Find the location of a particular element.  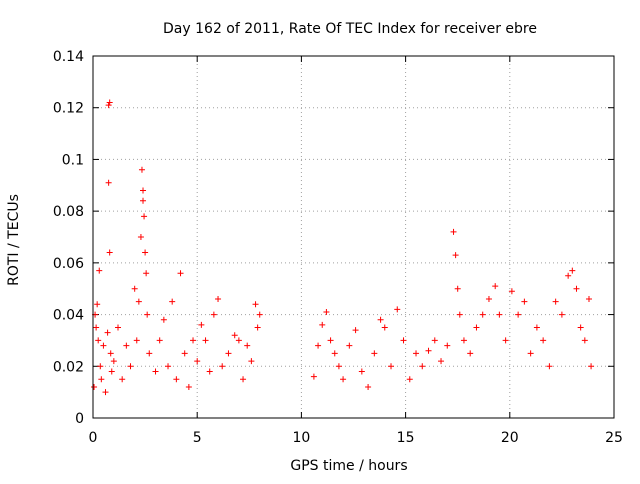

x-tick-label: 10 is located at coordinates (301, 438).